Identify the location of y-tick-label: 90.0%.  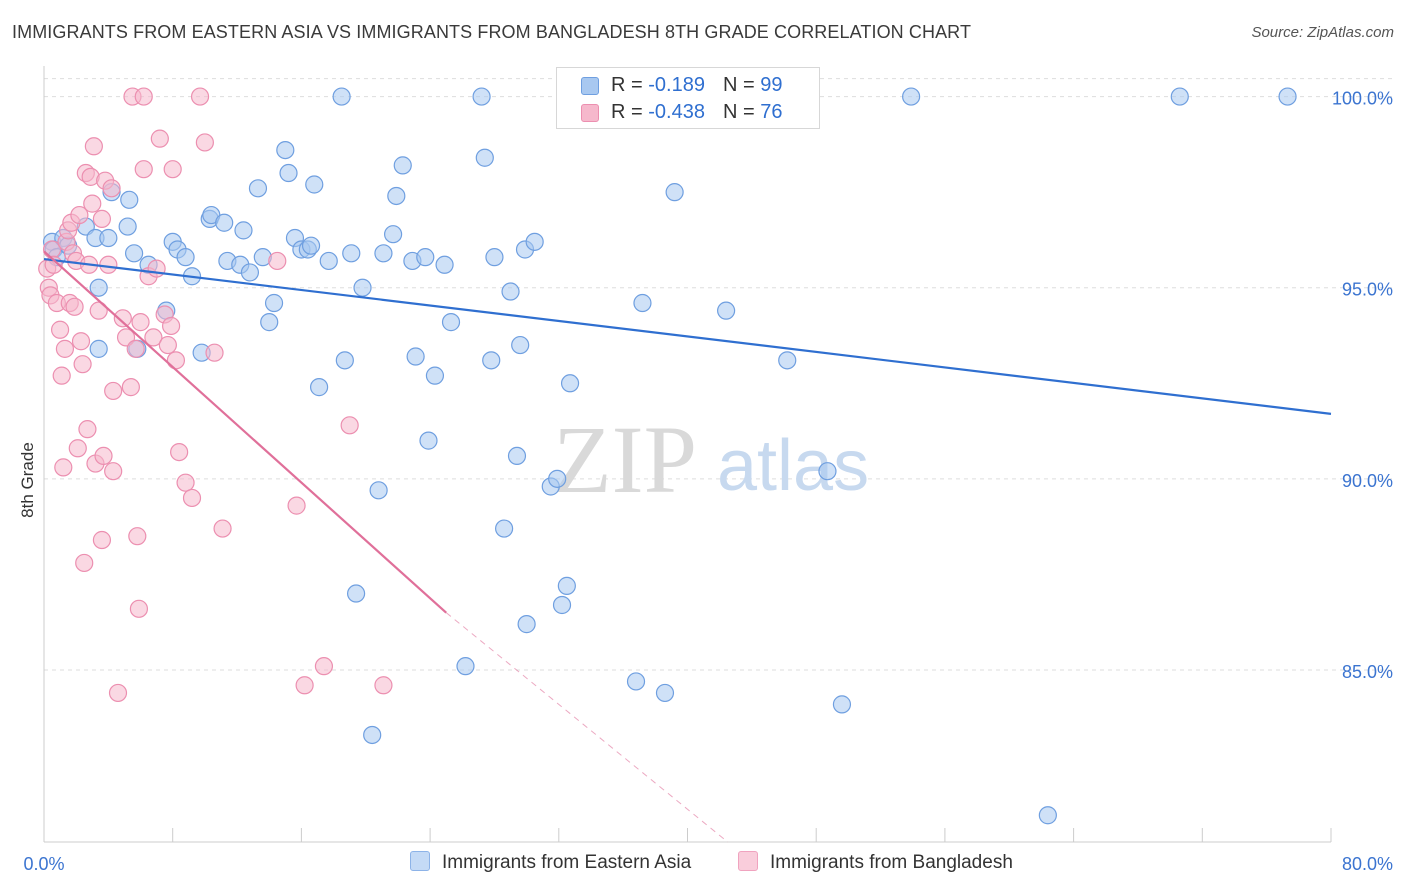
(1367, 481).